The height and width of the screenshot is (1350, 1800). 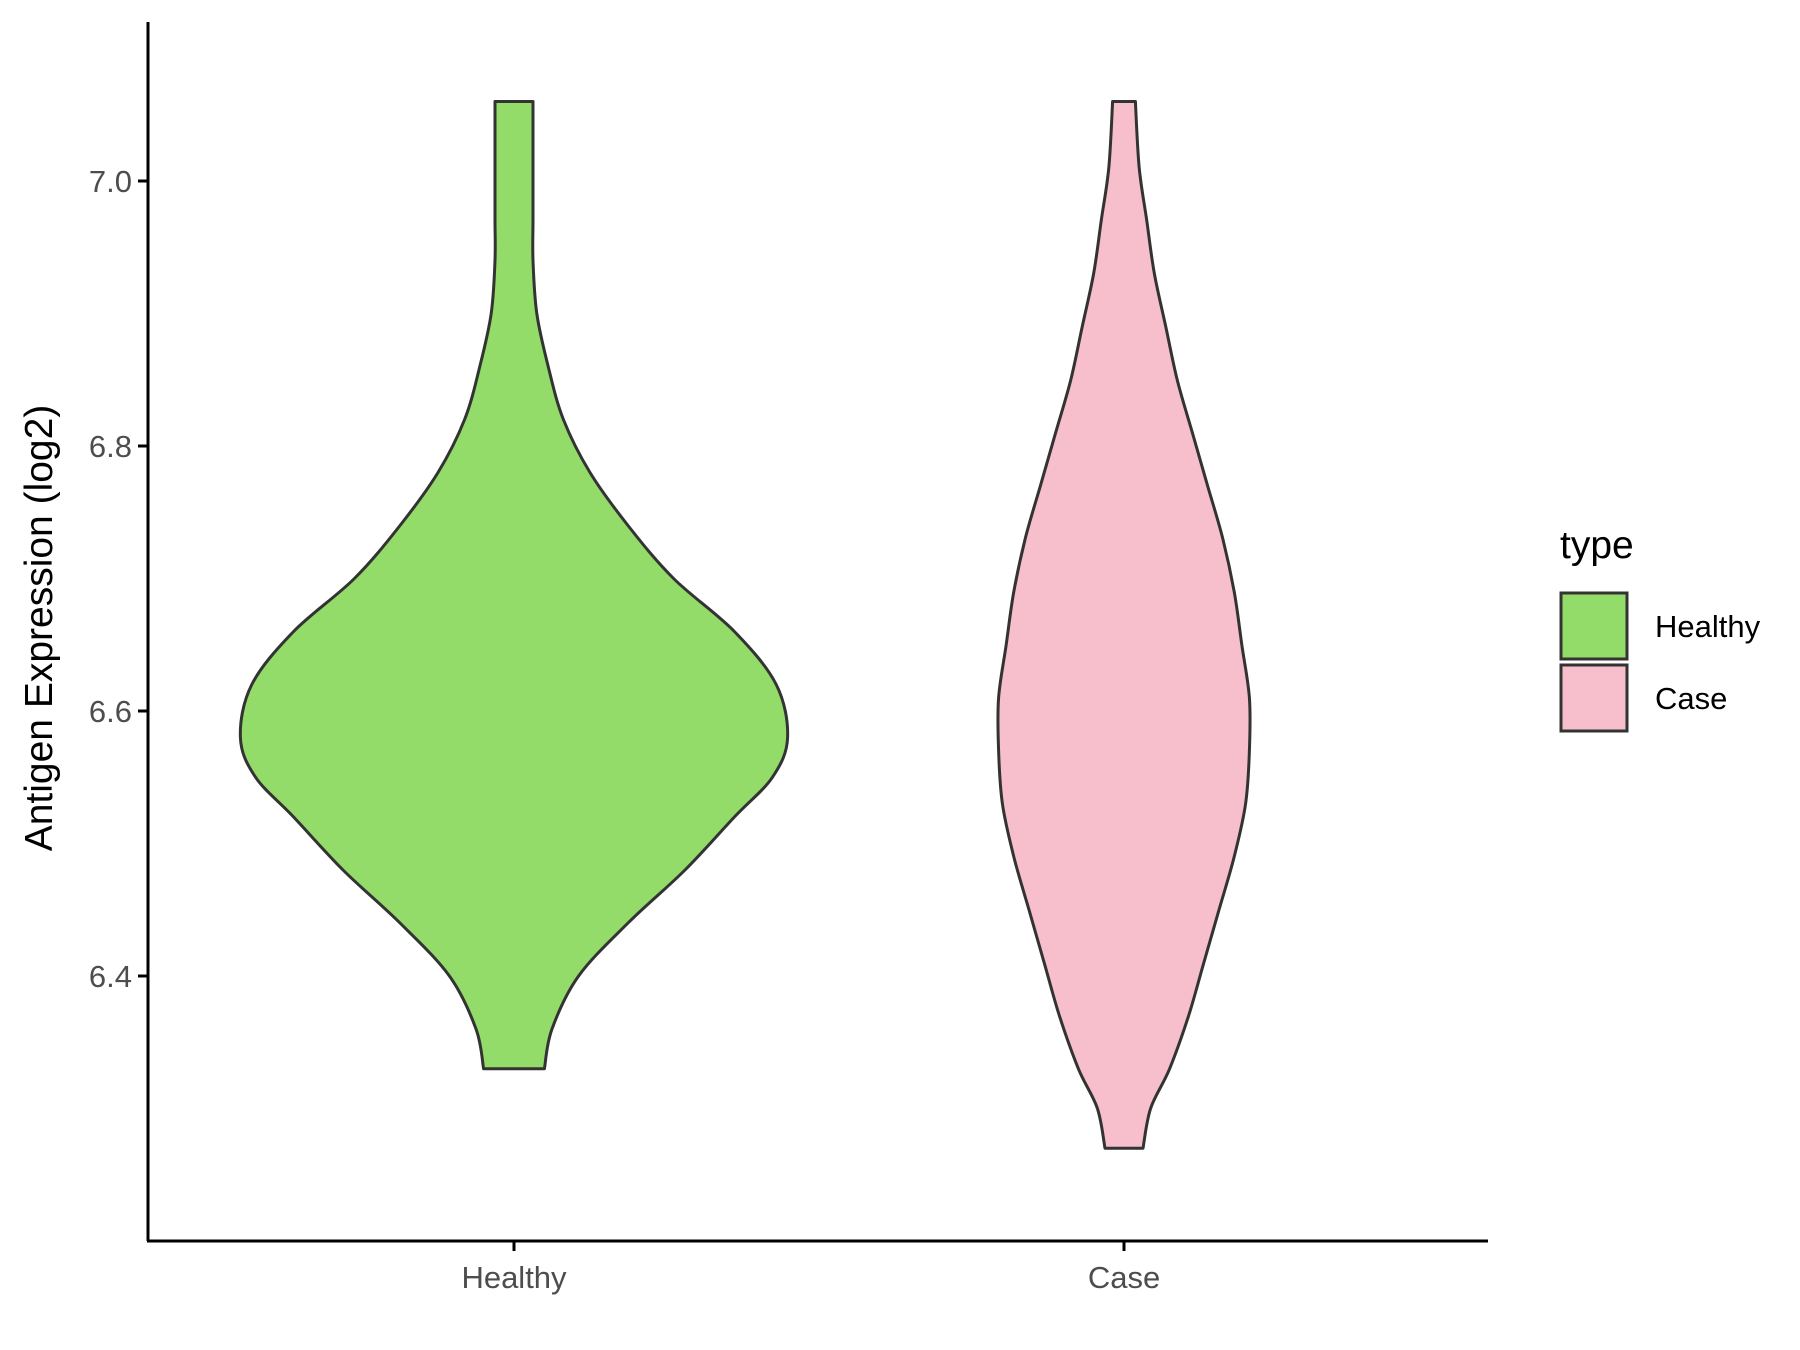 I want to click on legend-swatch-healthy, so click(x=1594, y=626).